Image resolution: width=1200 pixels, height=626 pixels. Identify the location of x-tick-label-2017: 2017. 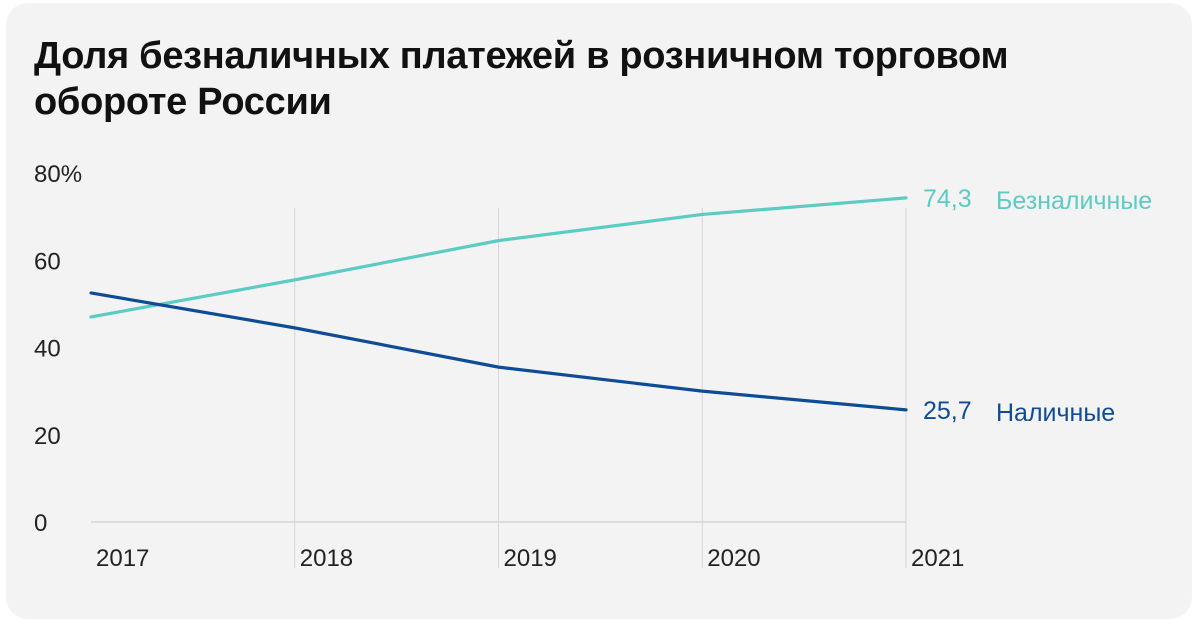
(122, 558).